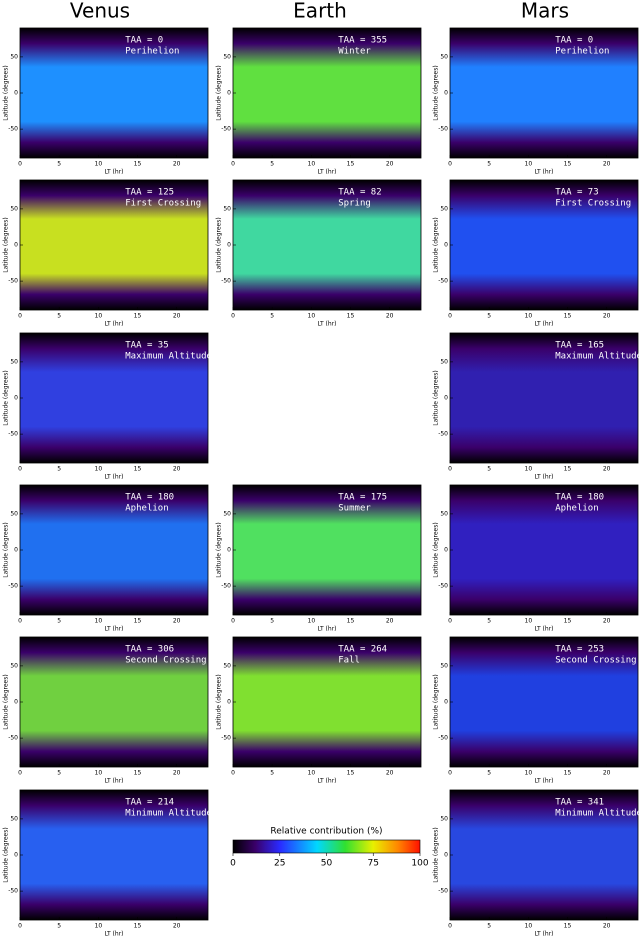 The width and height of the screenshot is (639, 946). I want to click on annotation: TAA = 82, so click(359, 193).